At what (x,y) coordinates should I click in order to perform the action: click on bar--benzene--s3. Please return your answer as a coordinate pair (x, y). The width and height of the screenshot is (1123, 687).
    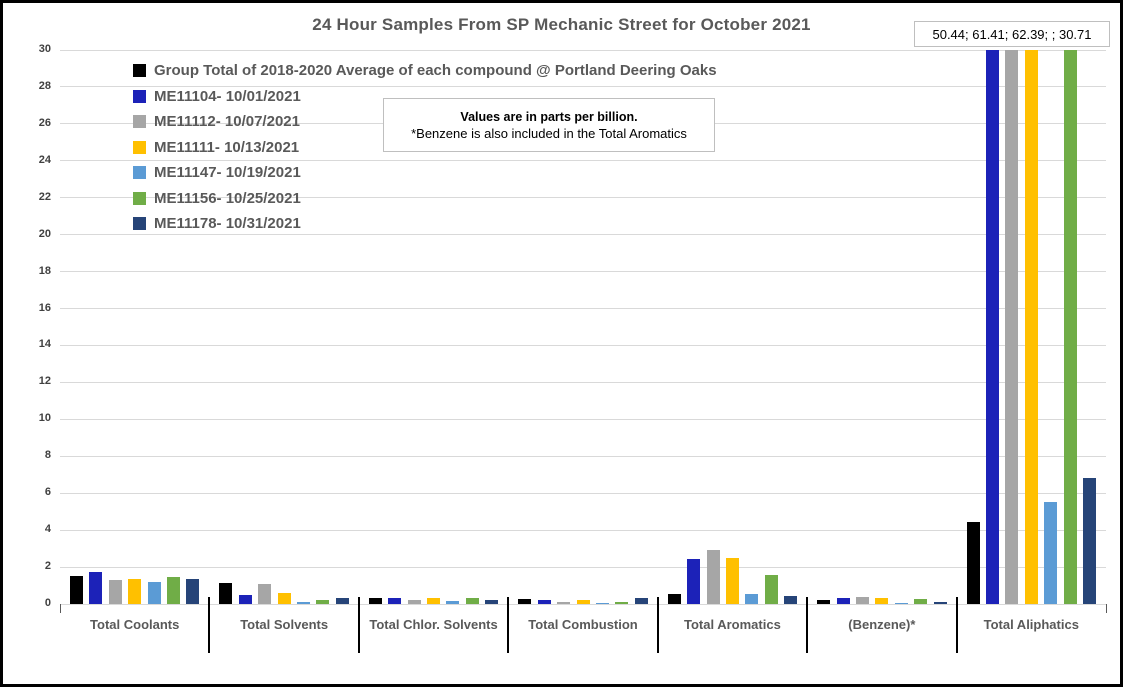
    Looking at the image, I should click on (882, 600).